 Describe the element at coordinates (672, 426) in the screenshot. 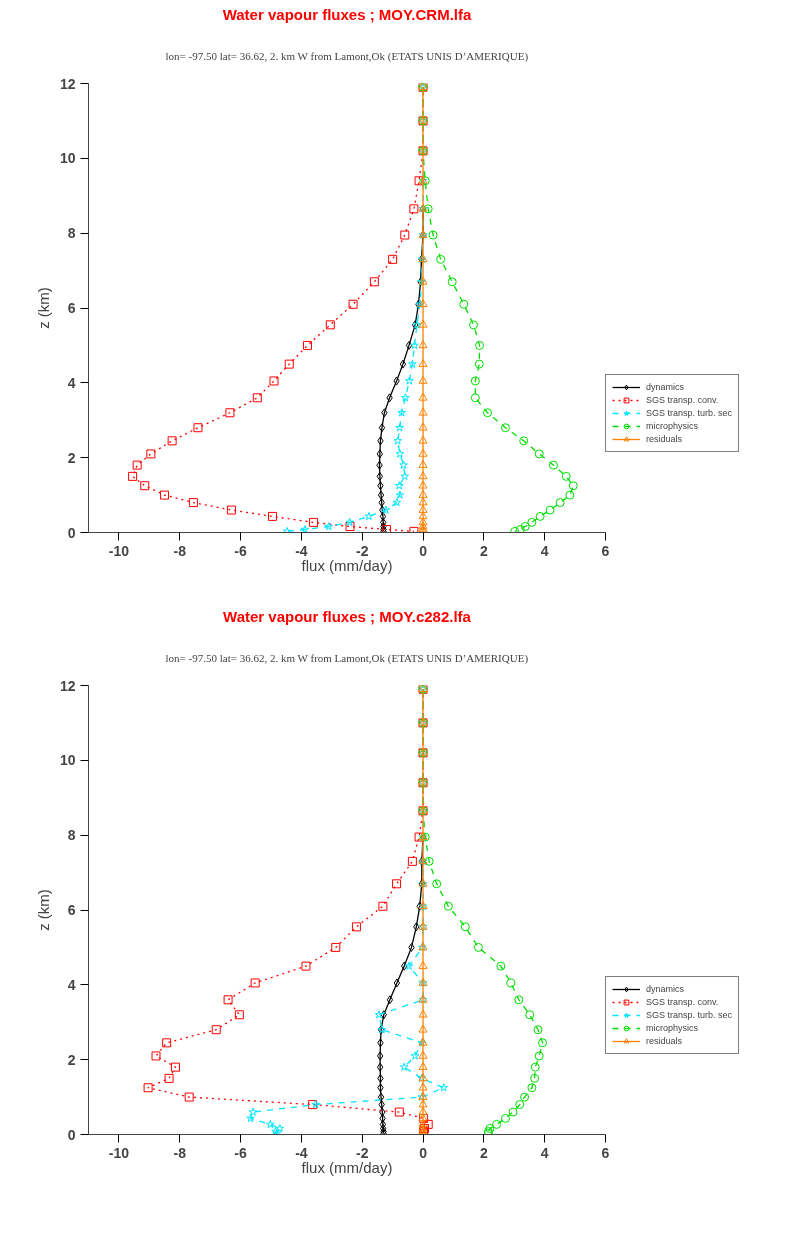

I see `legend-label: microphysics` at that location.